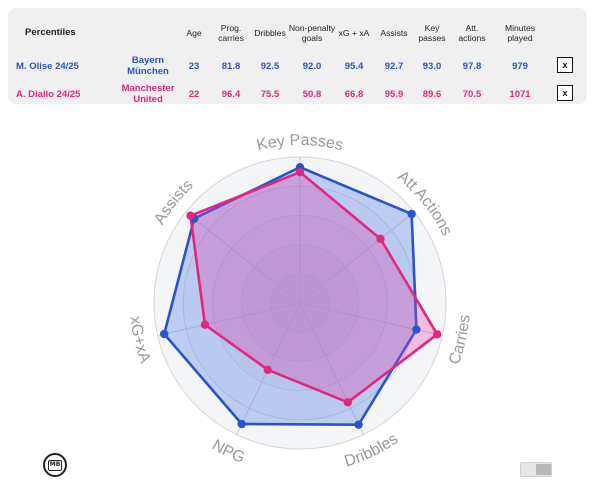  I want to click on value-dribbles: 92.5, so click(270, 66).